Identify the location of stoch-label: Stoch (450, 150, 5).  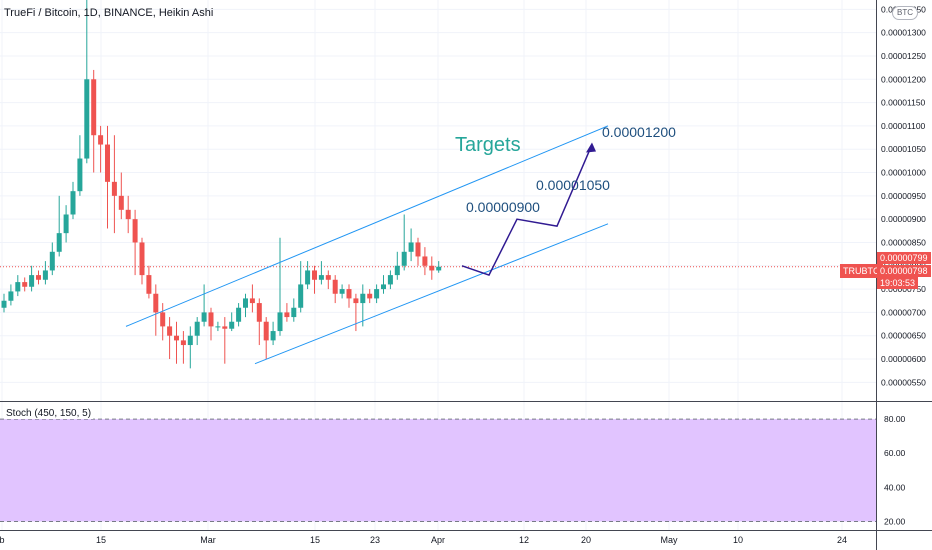
(49, 413).